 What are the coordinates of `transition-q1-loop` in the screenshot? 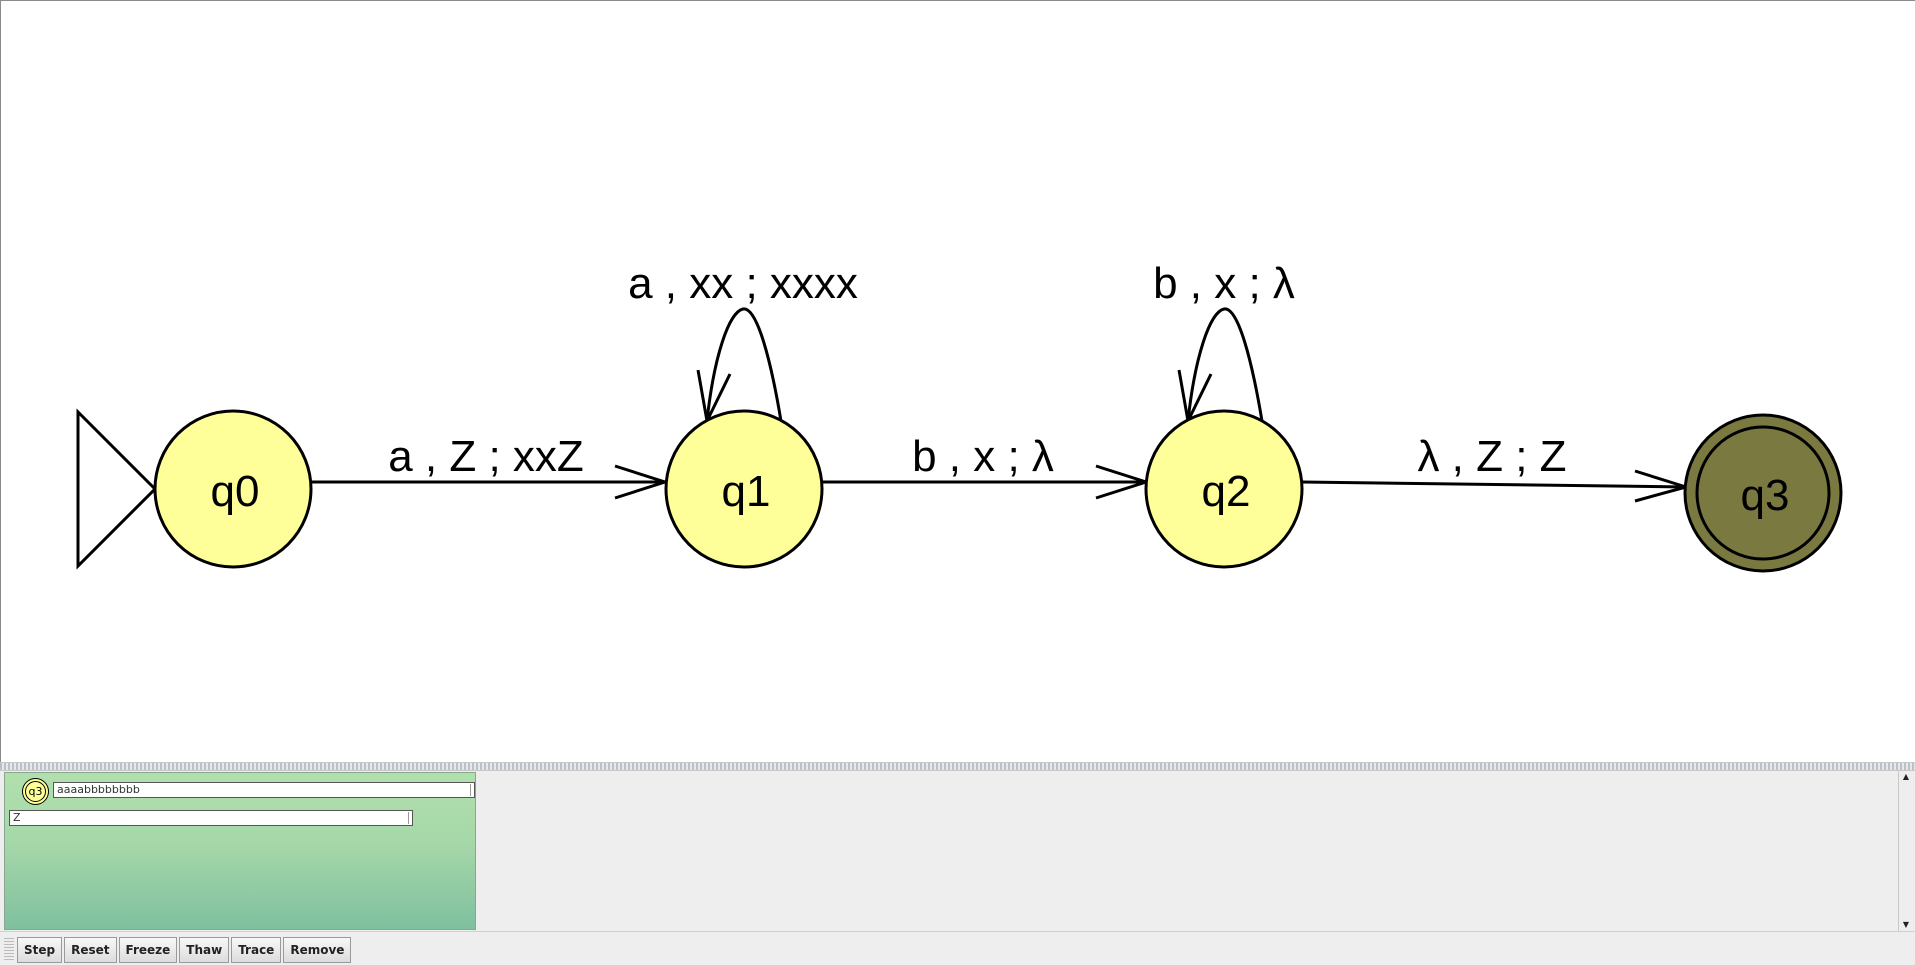 It's located at (744, 364).